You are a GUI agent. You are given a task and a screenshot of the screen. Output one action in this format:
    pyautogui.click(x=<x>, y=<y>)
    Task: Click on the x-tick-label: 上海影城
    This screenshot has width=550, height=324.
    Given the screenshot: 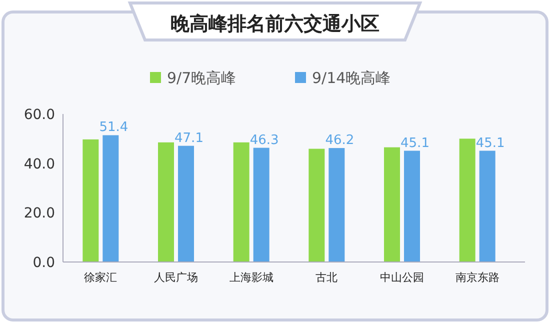 What is the action you would take?
    pyautogui.click(x=251, y=277)
    